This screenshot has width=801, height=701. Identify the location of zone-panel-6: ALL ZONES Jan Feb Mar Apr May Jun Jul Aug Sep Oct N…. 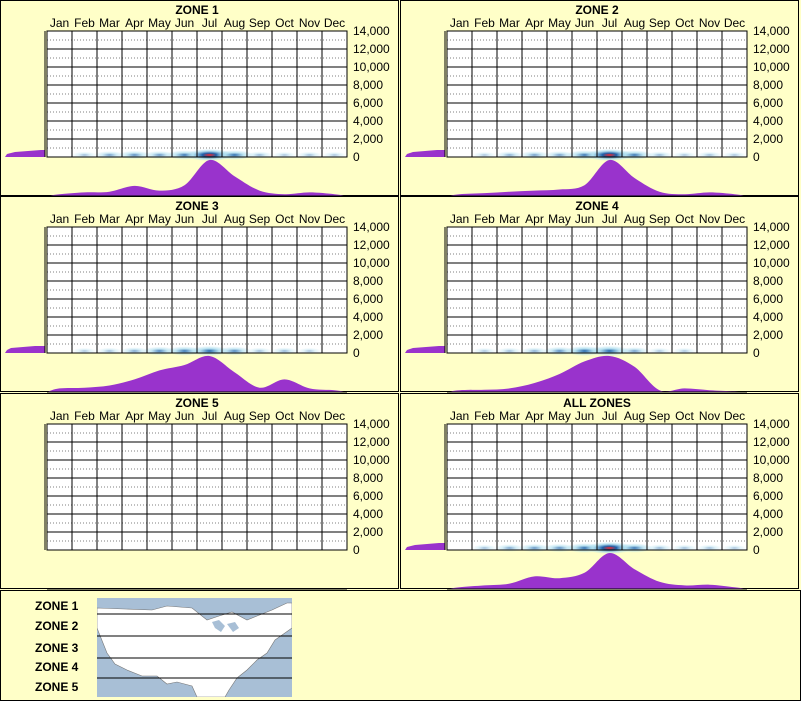
(599, 491).